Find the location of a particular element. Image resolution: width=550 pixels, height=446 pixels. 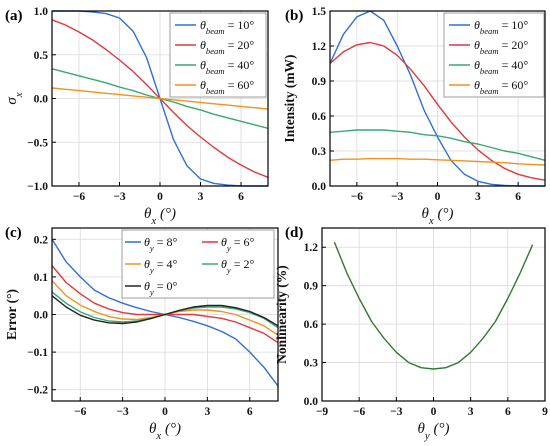

y-tick-label: 0.5 is located at coordinates (41, 56).